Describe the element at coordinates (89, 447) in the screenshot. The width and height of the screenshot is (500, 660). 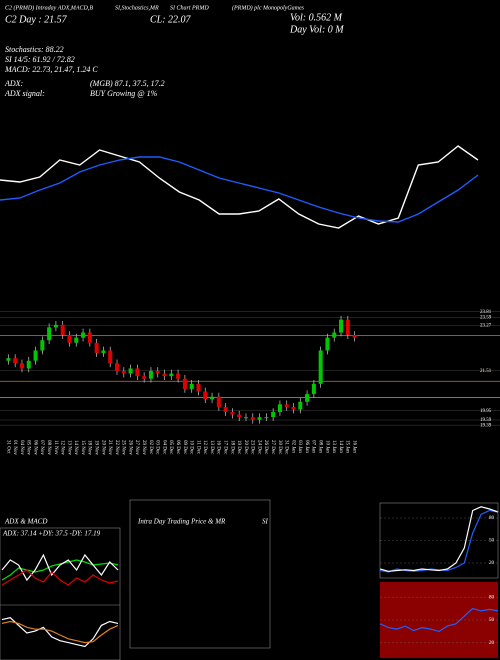
I see `x-tick-label: 18 Nov` at that location.